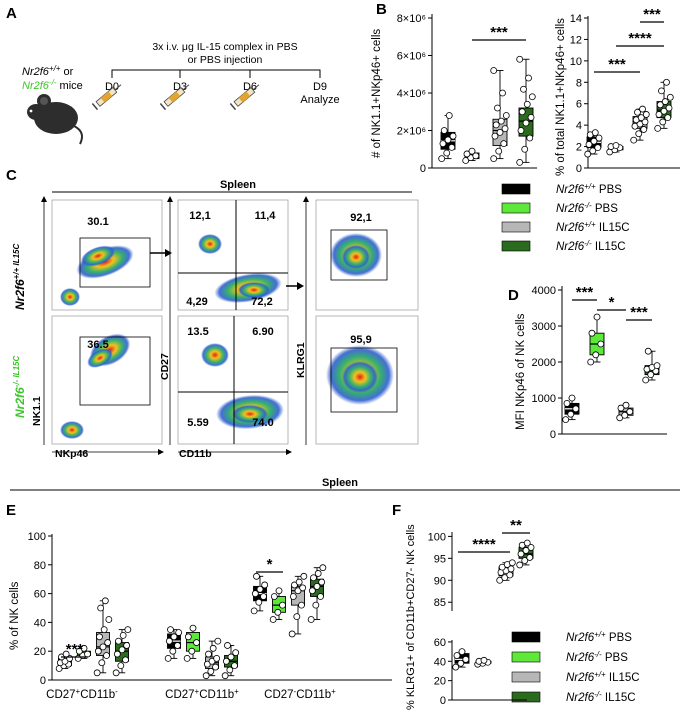 The width and height of the screenshot is (685, 721). What do you see at coordinates (598, 654) in the screenshot?
I see `legend-genotype: -/-` at bounding box center [598, 654].